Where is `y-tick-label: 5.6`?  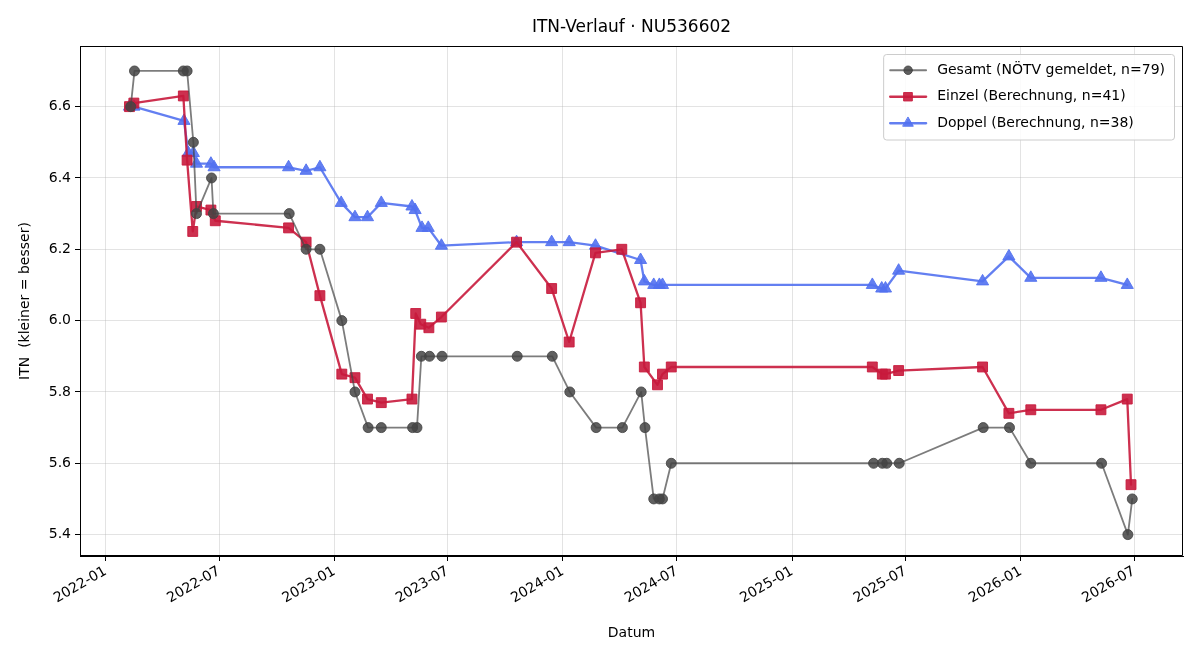
y-tick-label: 5.6 is located at coordinates (60, 461).